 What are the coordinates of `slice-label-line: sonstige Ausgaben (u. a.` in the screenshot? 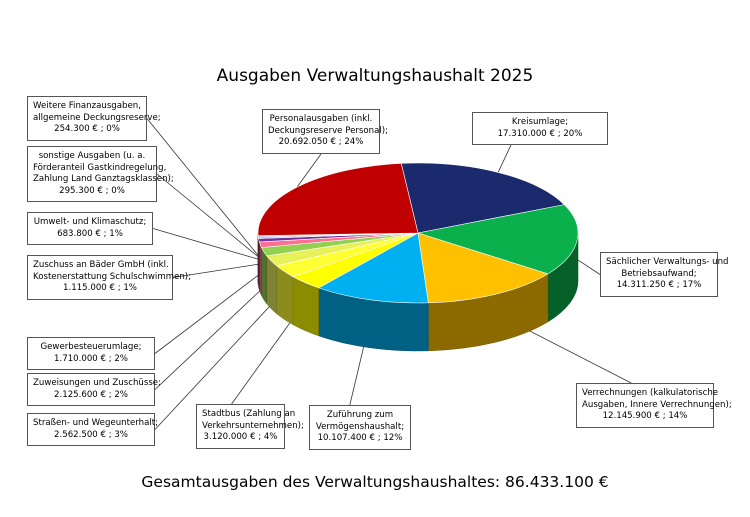 It's located at (92, 156).